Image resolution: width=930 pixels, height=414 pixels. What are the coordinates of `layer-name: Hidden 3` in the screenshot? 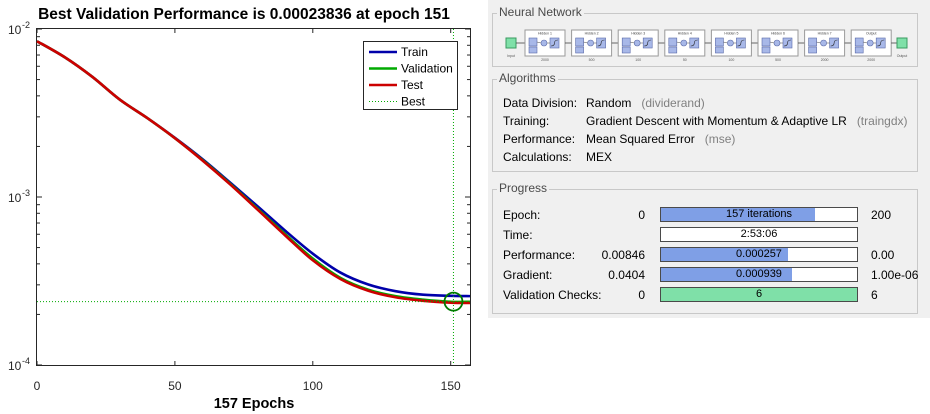 It's located at (638, 34).